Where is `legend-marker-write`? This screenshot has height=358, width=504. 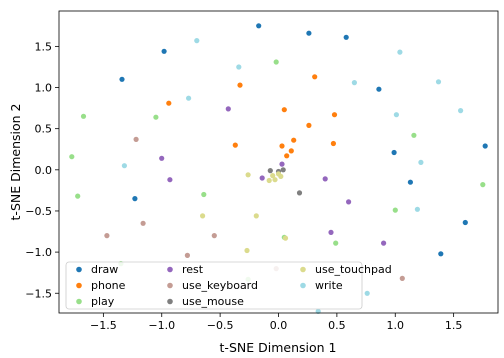 legend-marker-write is located at coordinates (303, 285).